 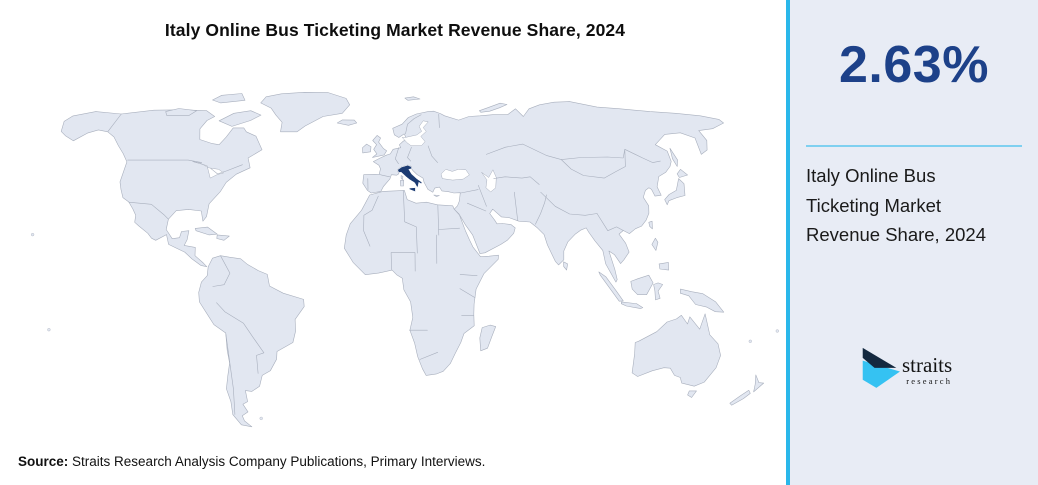 I want to click on panel-divider, so click(x=914, y=146).